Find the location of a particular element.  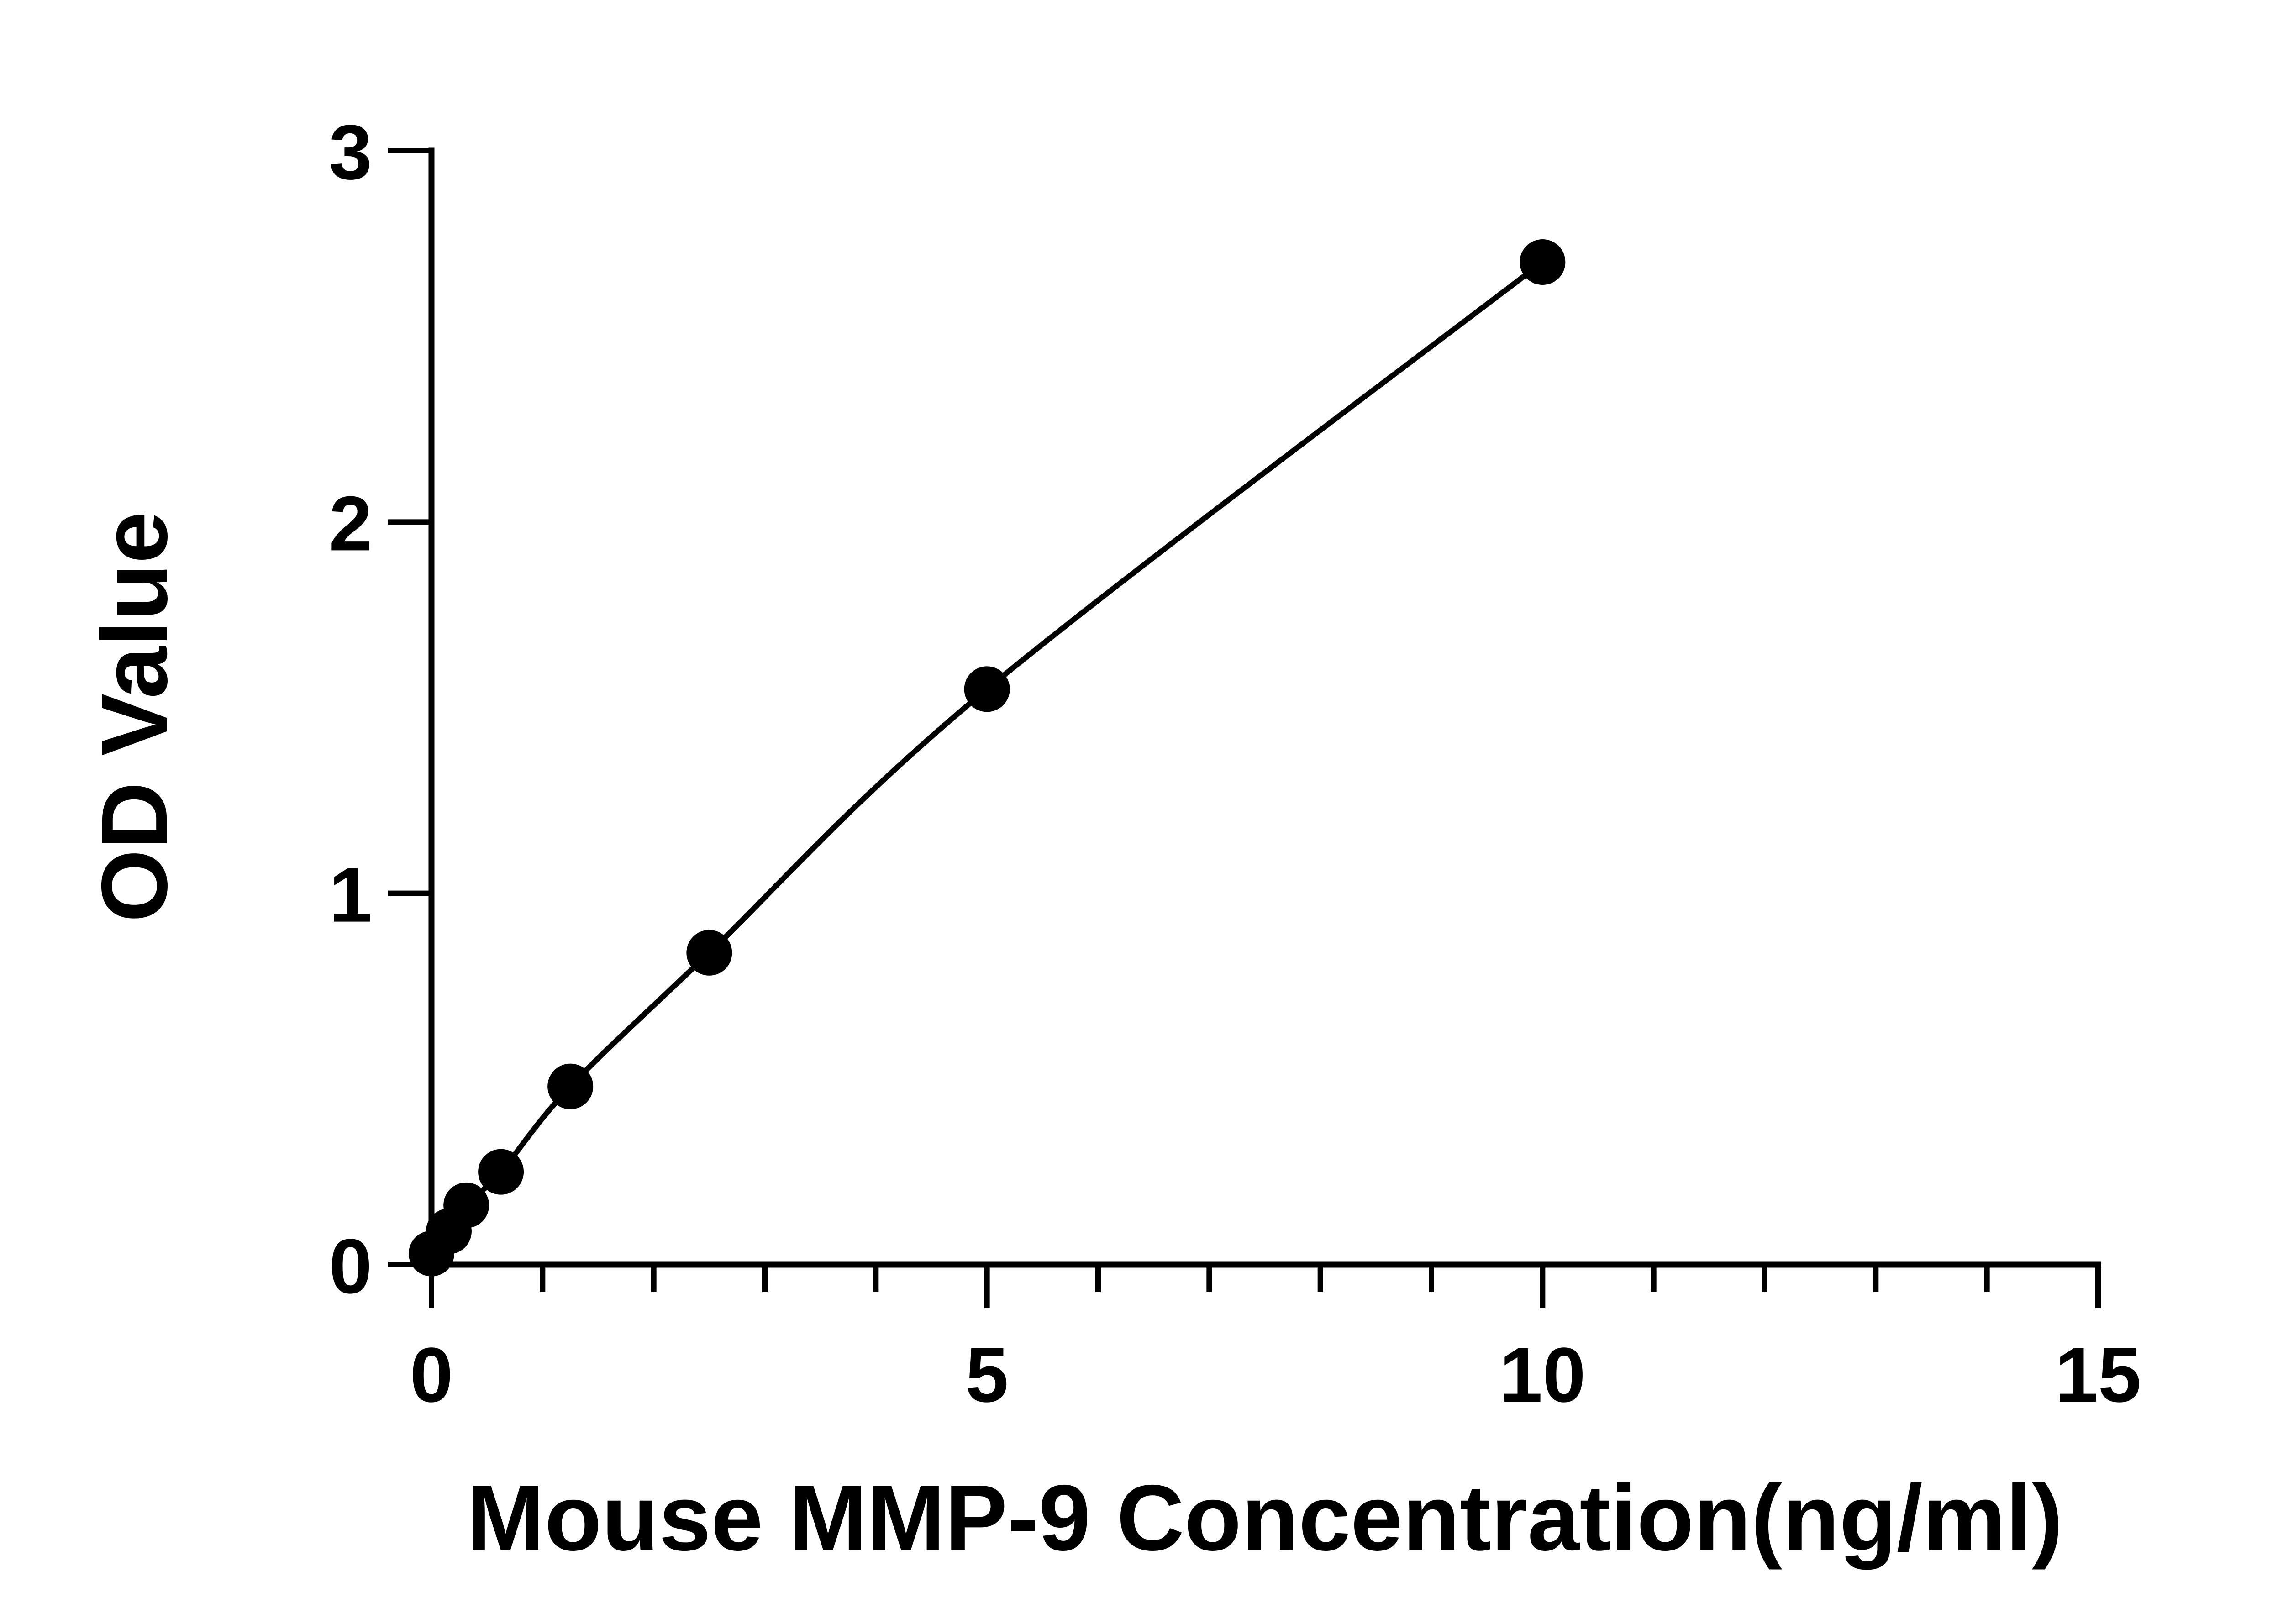

y-tick-label: 2 is located at coordinates (350, 523).